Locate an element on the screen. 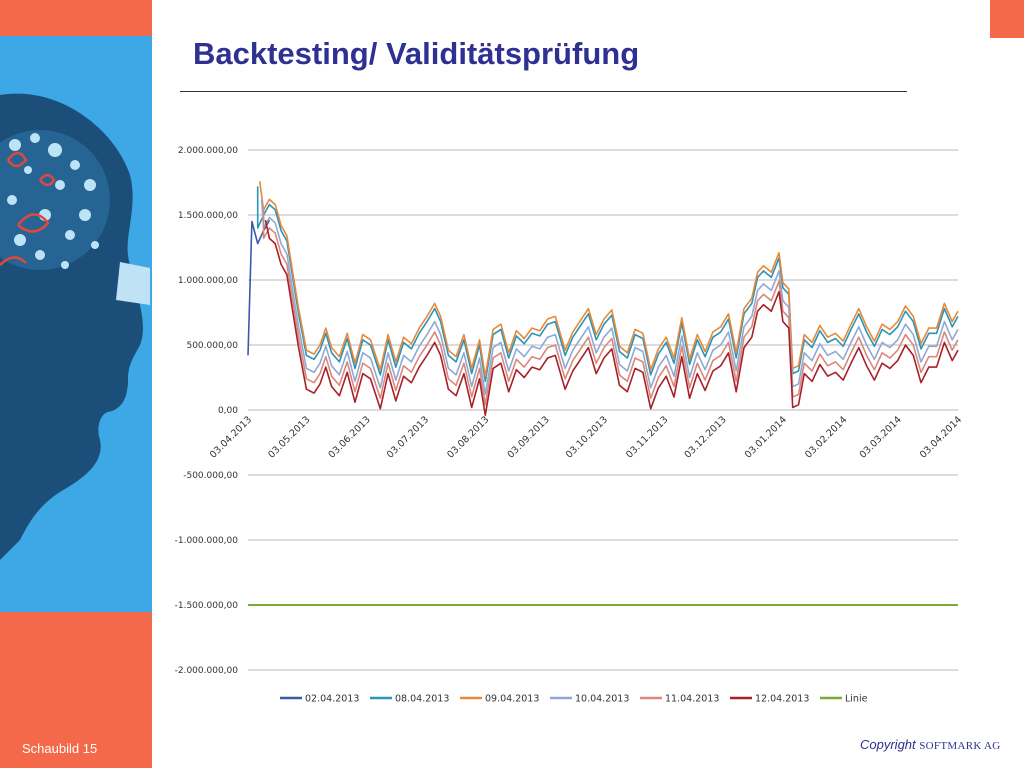 The image size is (1024, 768). legend-label: 10.04.2013 is located at coordinates (602, 699).